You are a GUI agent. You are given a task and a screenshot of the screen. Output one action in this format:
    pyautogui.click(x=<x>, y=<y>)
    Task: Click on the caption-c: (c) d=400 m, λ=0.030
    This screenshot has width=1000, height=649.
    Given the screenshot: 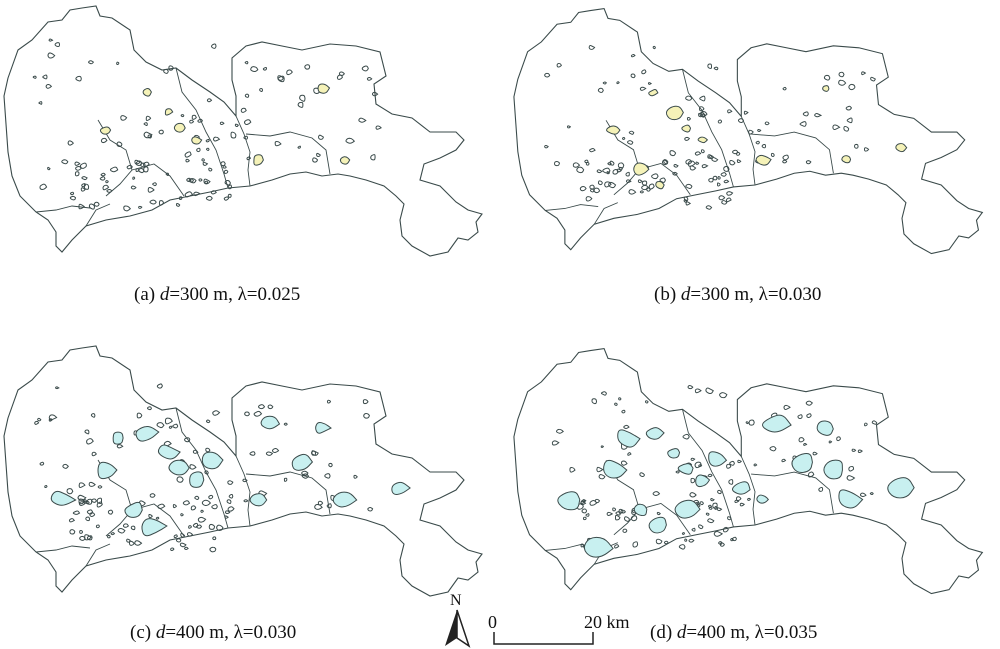 What is the action you would take?
    pyautogui.click(x=213, y=632)
    